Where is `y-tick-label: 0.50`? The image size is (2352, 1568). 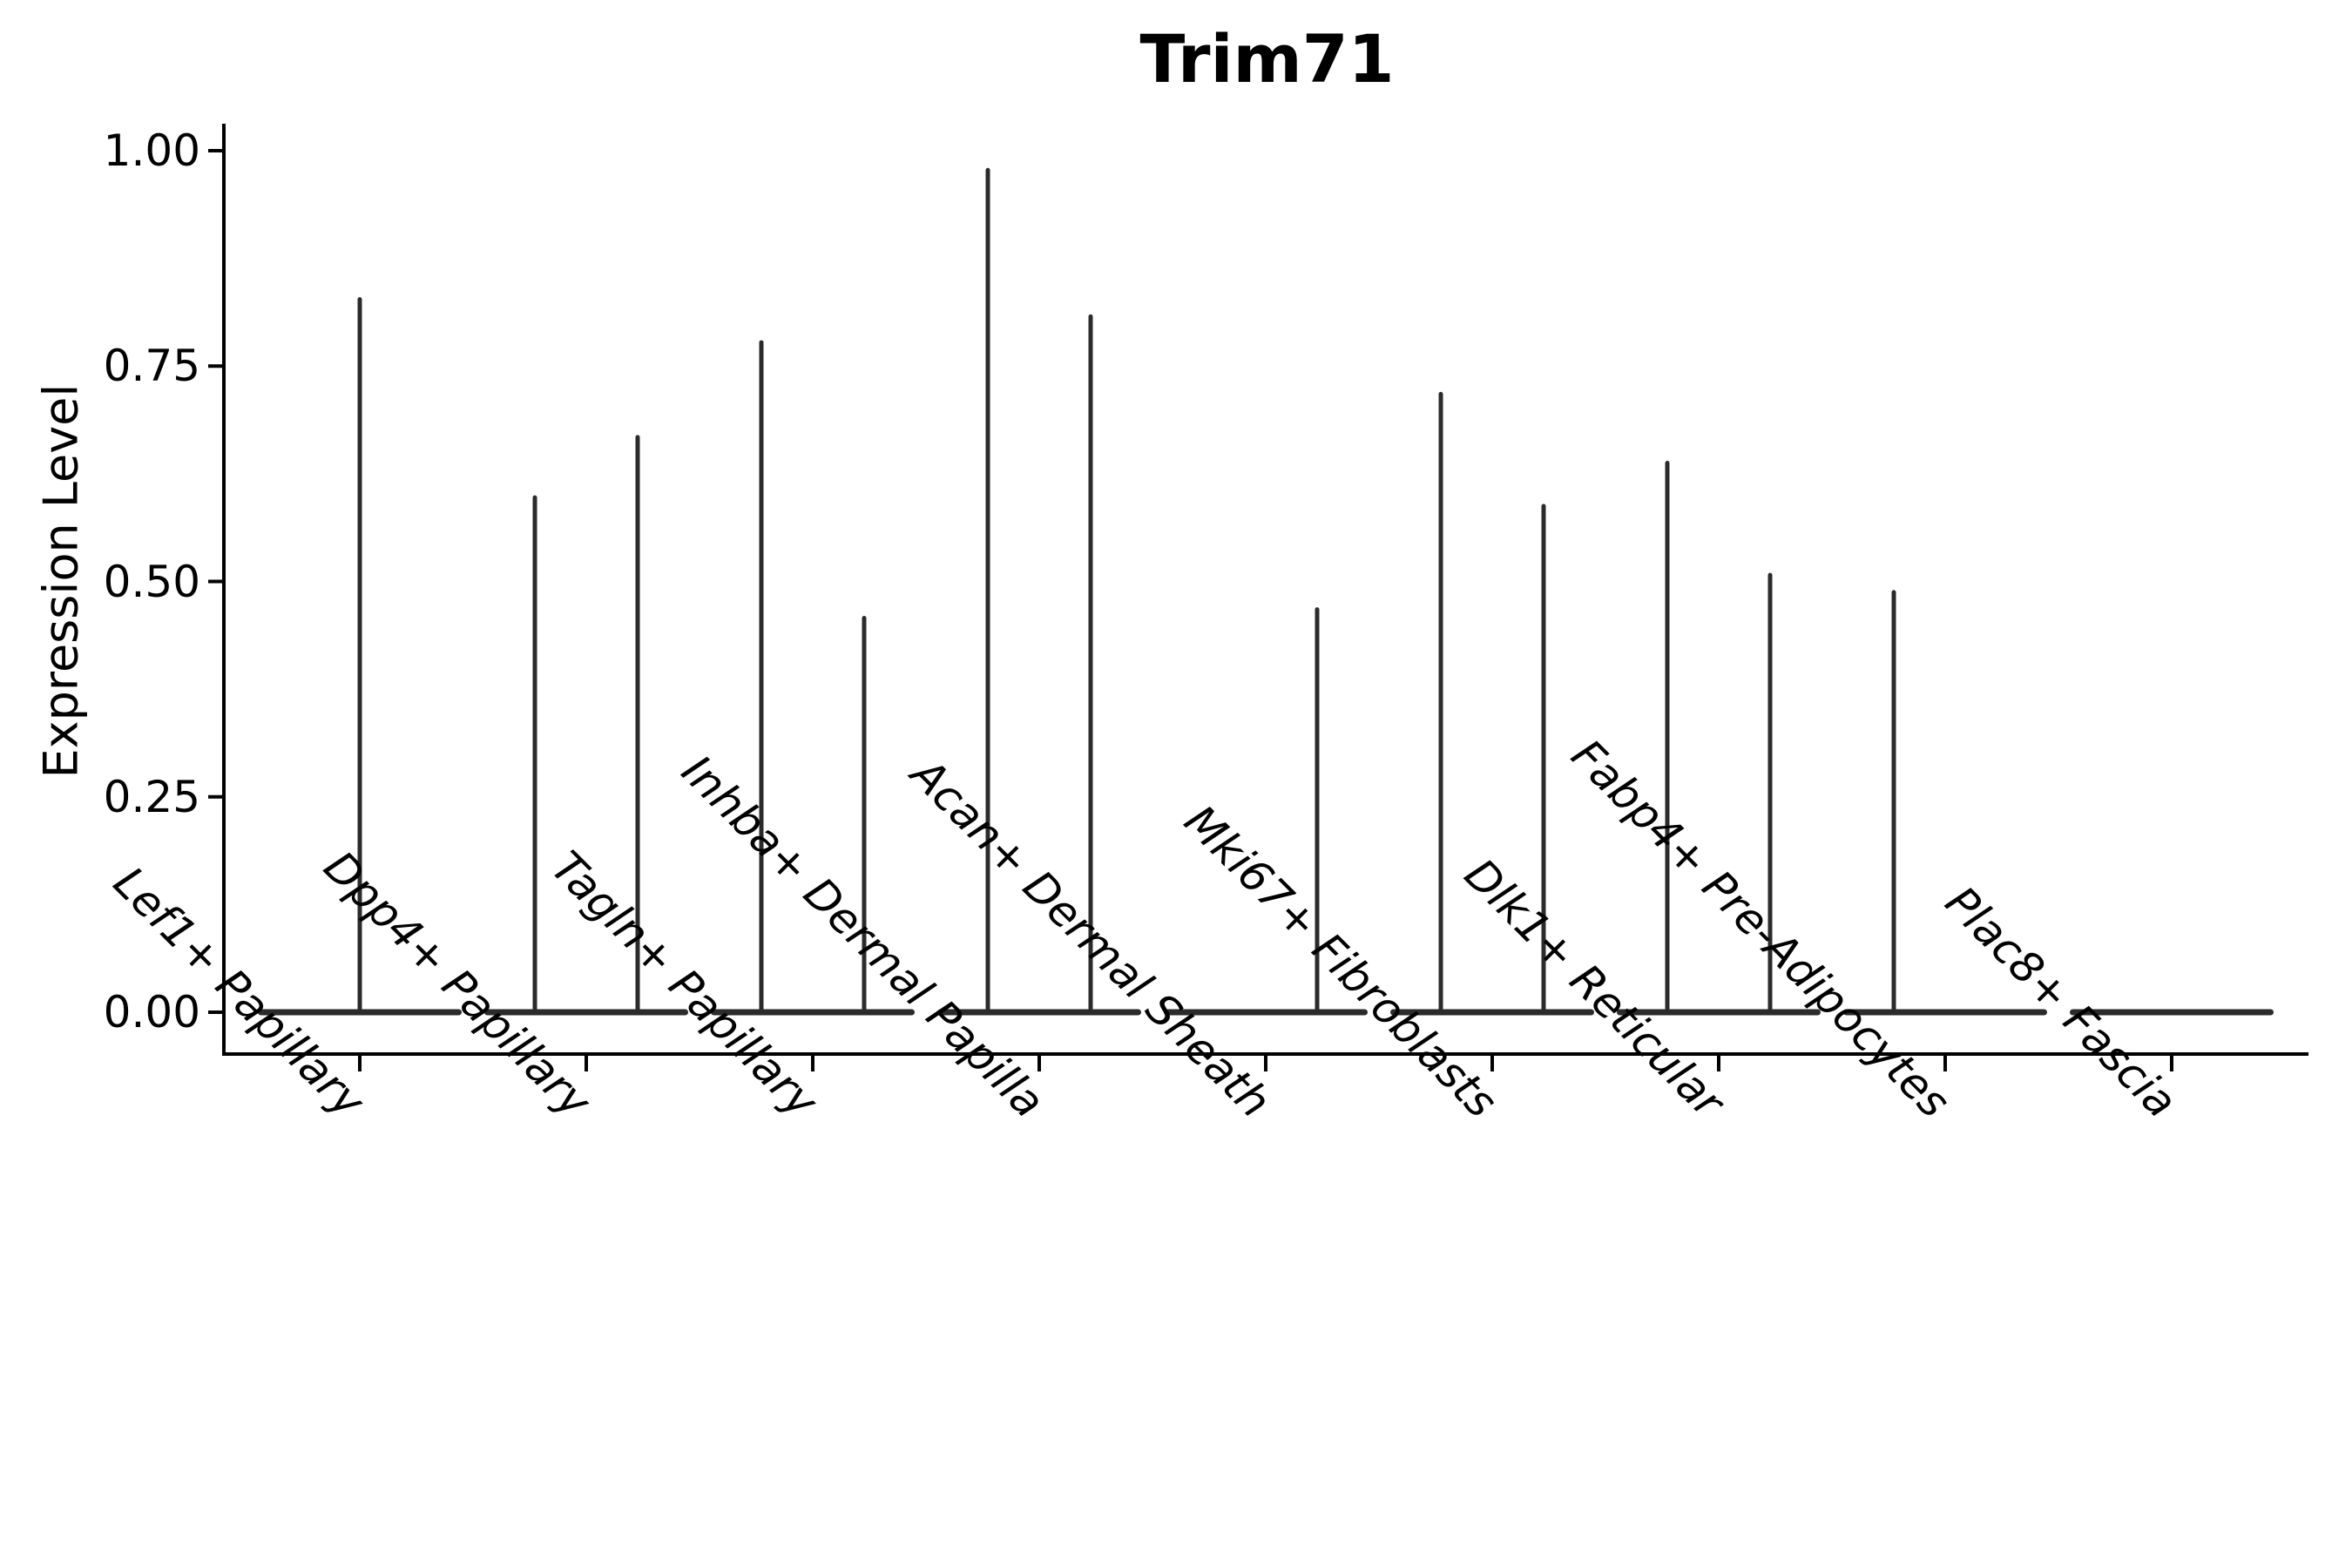 y-tick-label: 0.50 is located at coordinates (151, 581).